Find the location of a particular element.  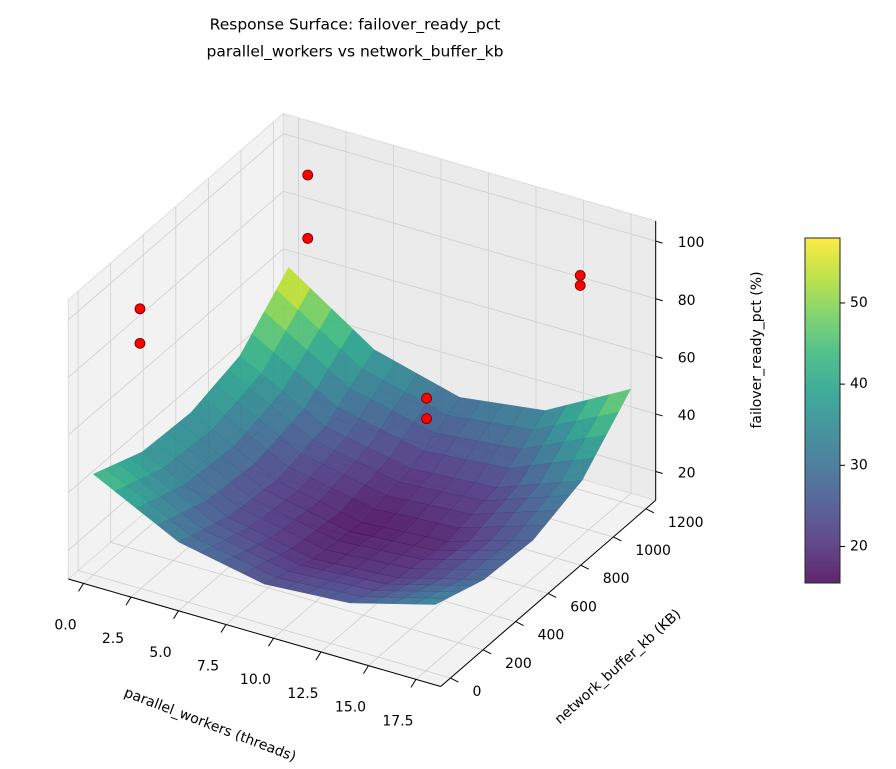

x-tick-label: 15.0 is located at coordinates (350, 708).